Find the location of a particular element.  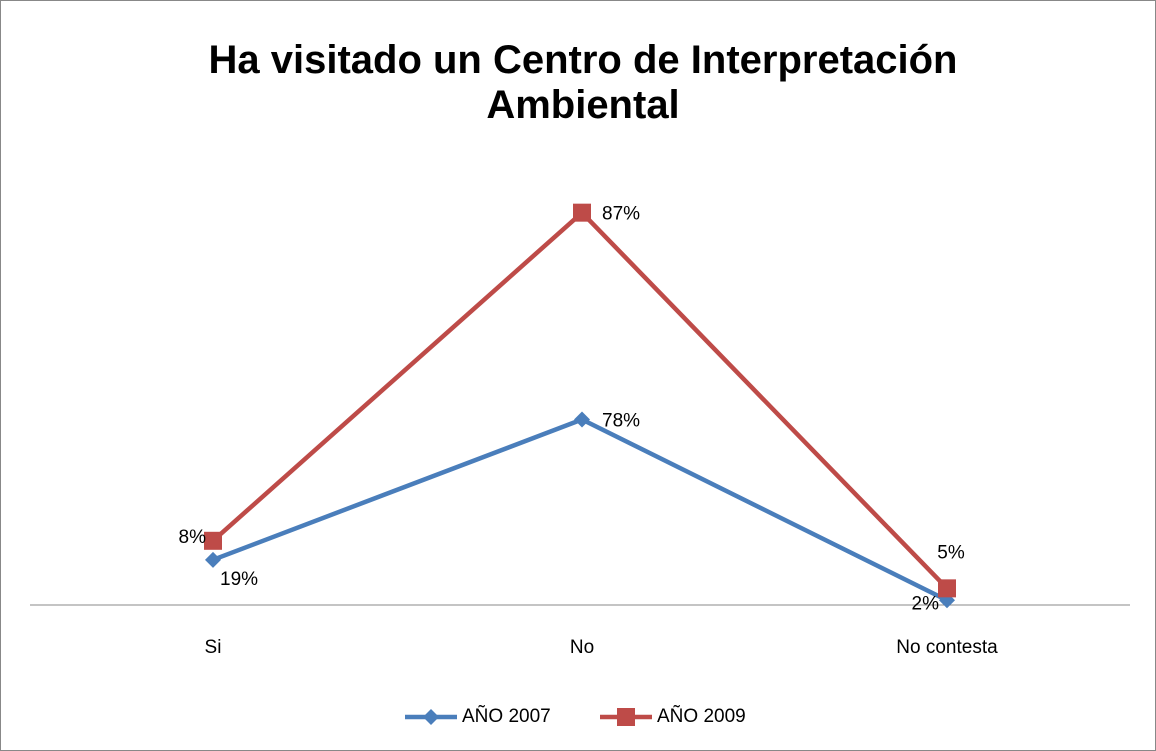

data-label: 5% is located at coordinates (951, 552).